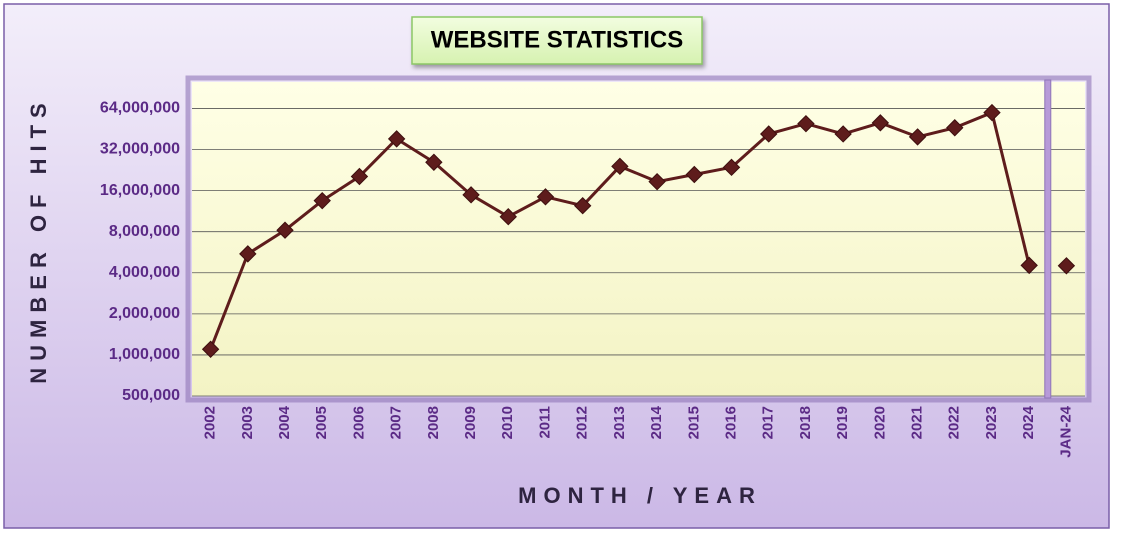 Image resolution: width=1122 pixels, height=541 pixels. Describe the element at coordinates (396, 422) in the screenshot. I see `x-tick-label: 2007` at that location.